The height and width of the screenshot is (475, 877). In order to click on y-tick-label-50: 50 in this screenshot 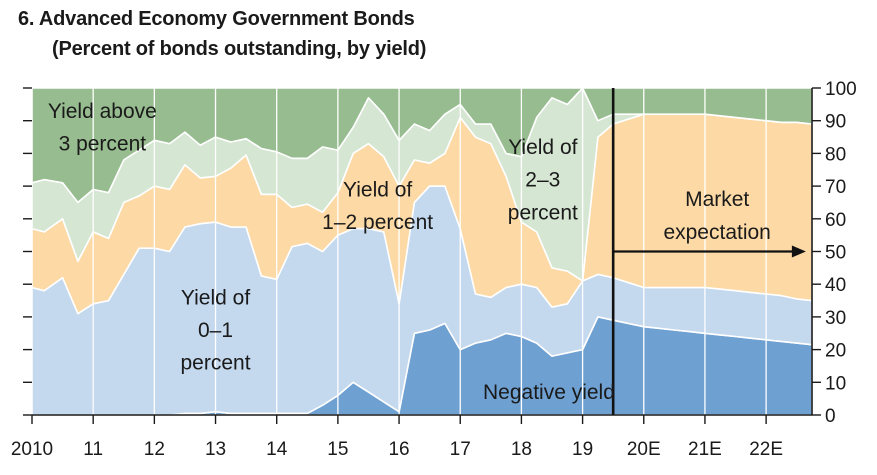, I will do `click(835, 253)`.